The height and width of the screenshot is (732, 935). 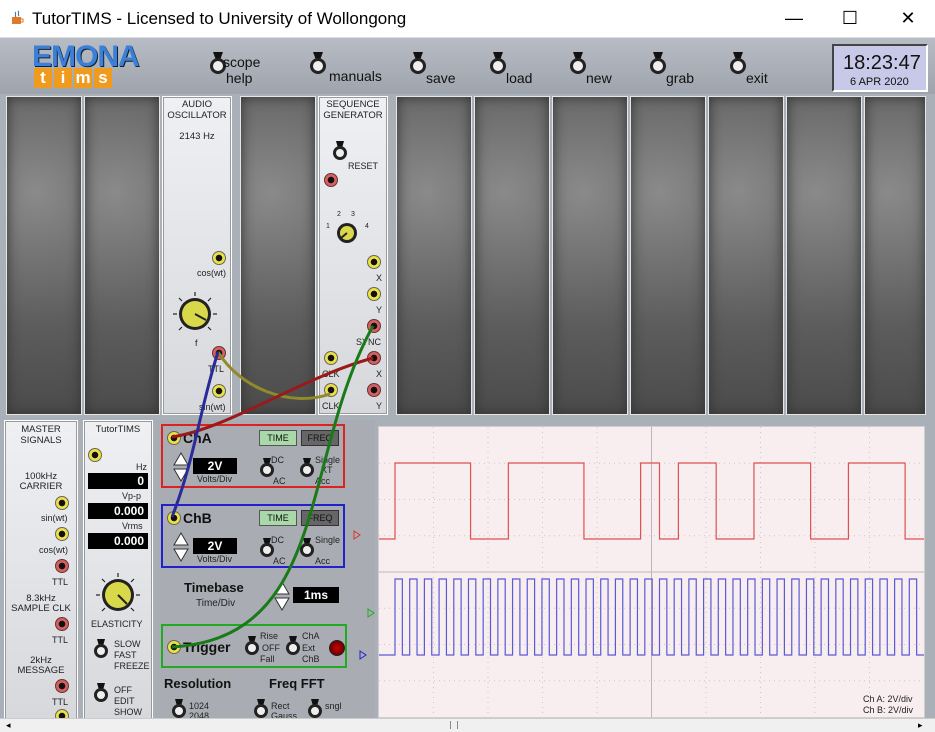 I want to click on grab-button: grab, so click(x=677, y=72).